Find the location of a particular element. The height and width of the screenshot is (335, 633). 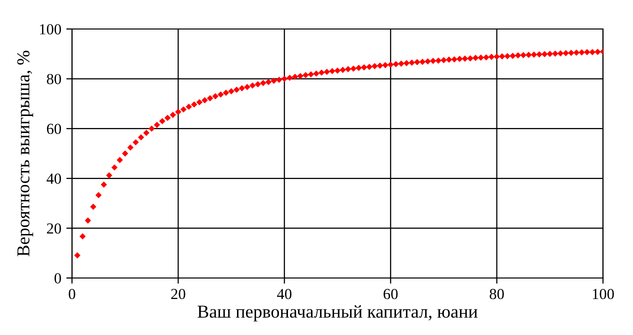

y-tick-label: 0 is located at coordinates (57, 278).